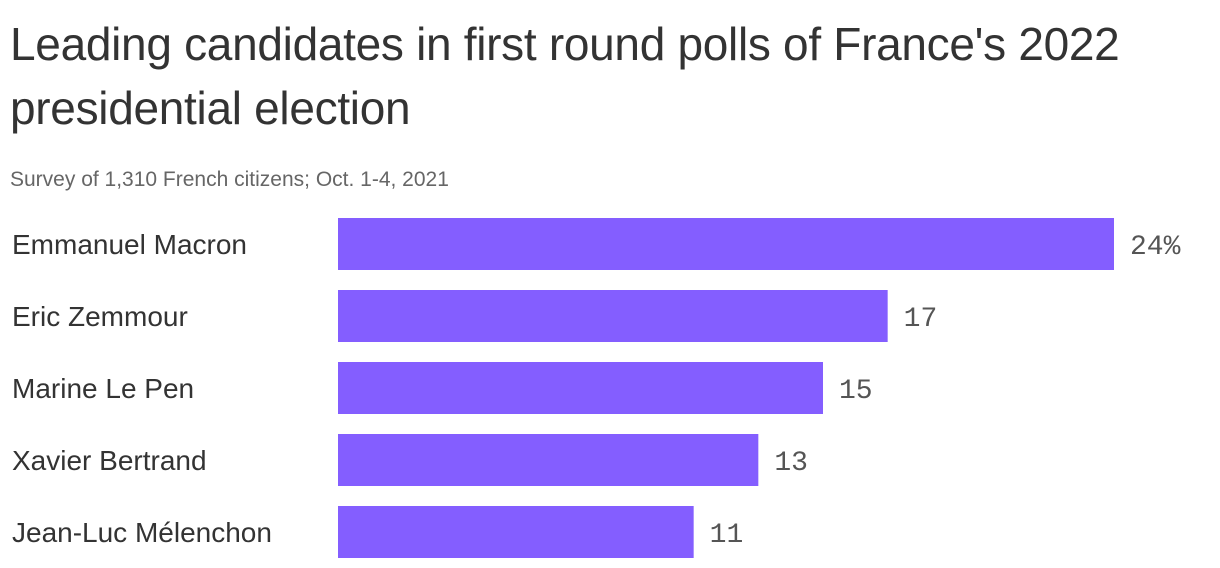 The image size is (1220, 568). I want to click on value-label: 11, so click(727, 535).